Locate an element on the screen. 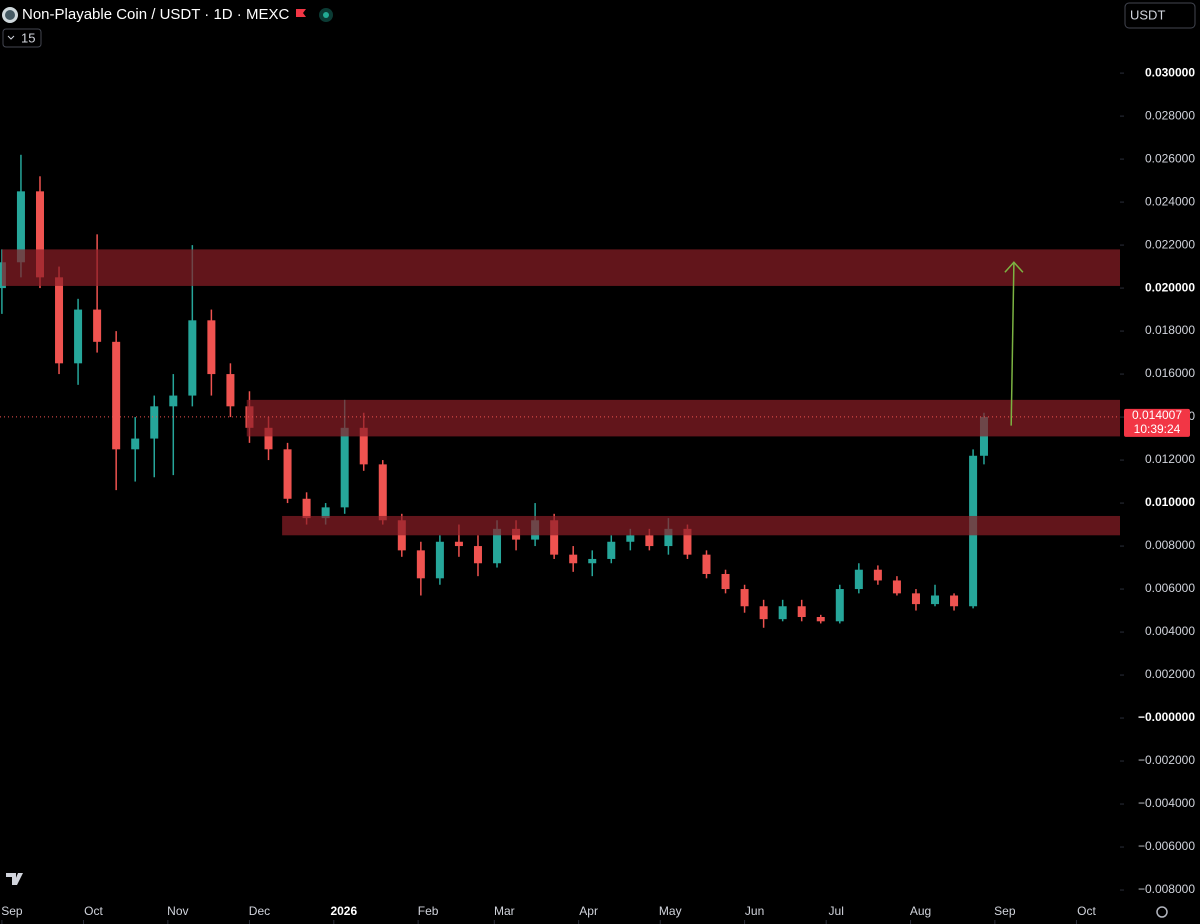 This screenshot has width=1200, height=924. price-tag-value: 0.014007 is located at coordinates (1157, 415).